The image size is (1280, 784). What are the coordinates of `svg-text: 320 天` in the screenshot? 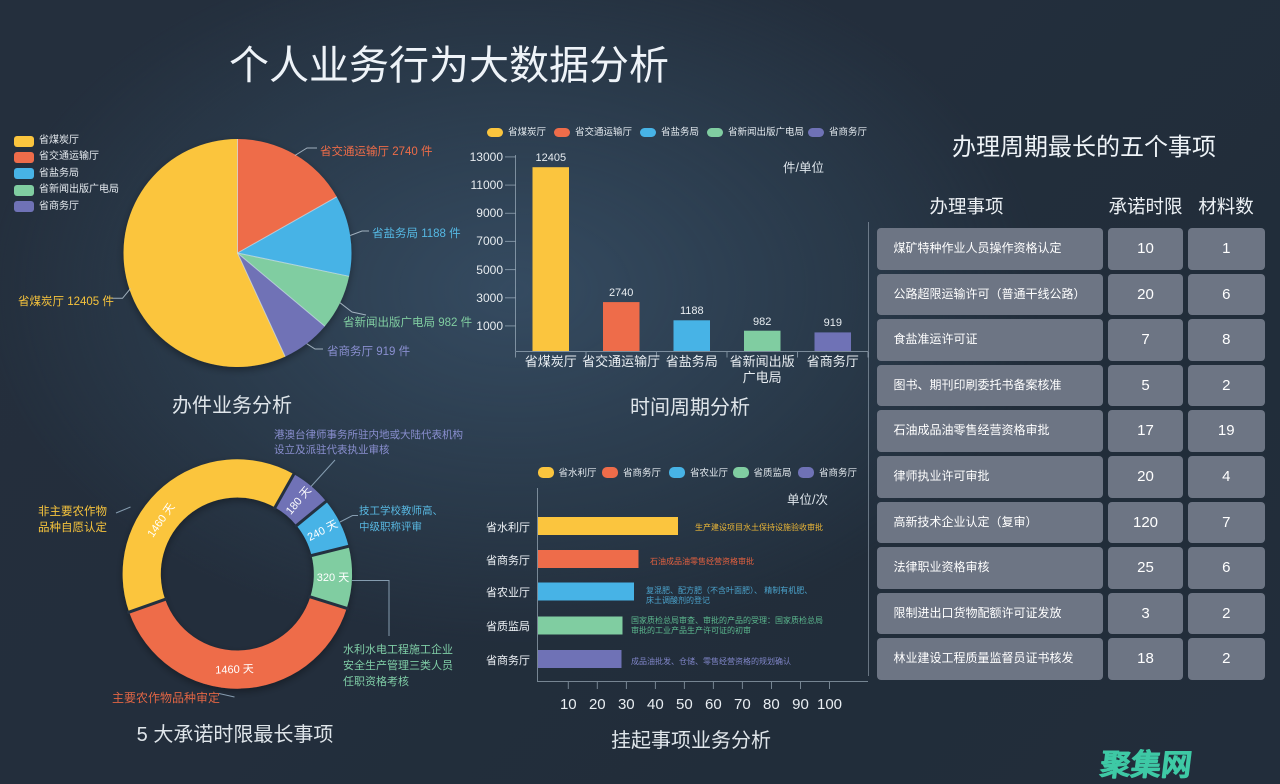 It's located at (333, 578).